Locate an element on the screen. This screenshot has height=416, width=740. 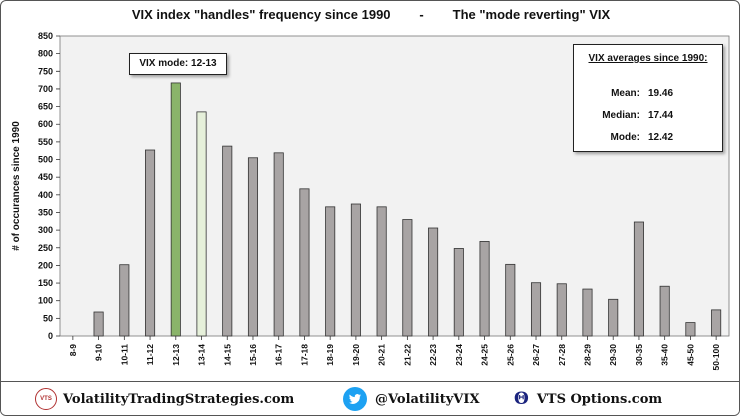
mode-label: Mode: is located at coordinates (625, 137).